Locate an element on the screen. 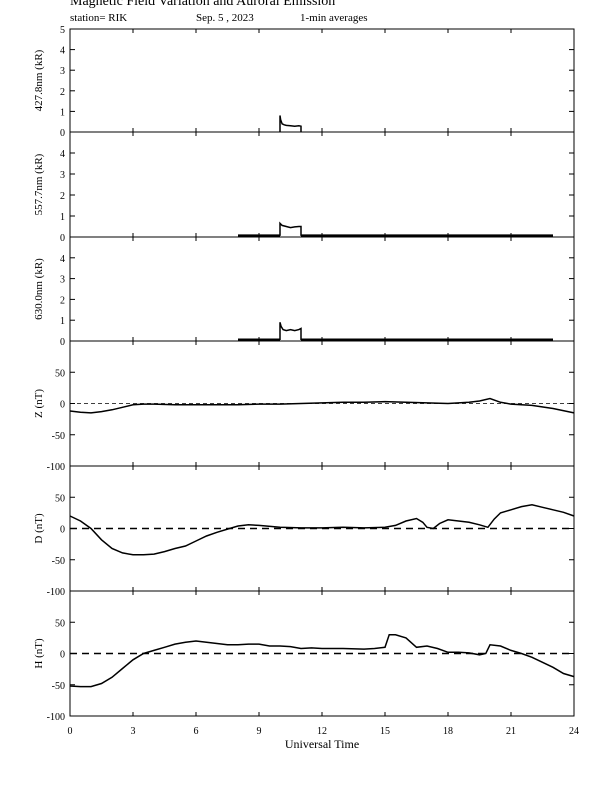  x-tick-label-2: 6 is located at coordinates (196, 731).